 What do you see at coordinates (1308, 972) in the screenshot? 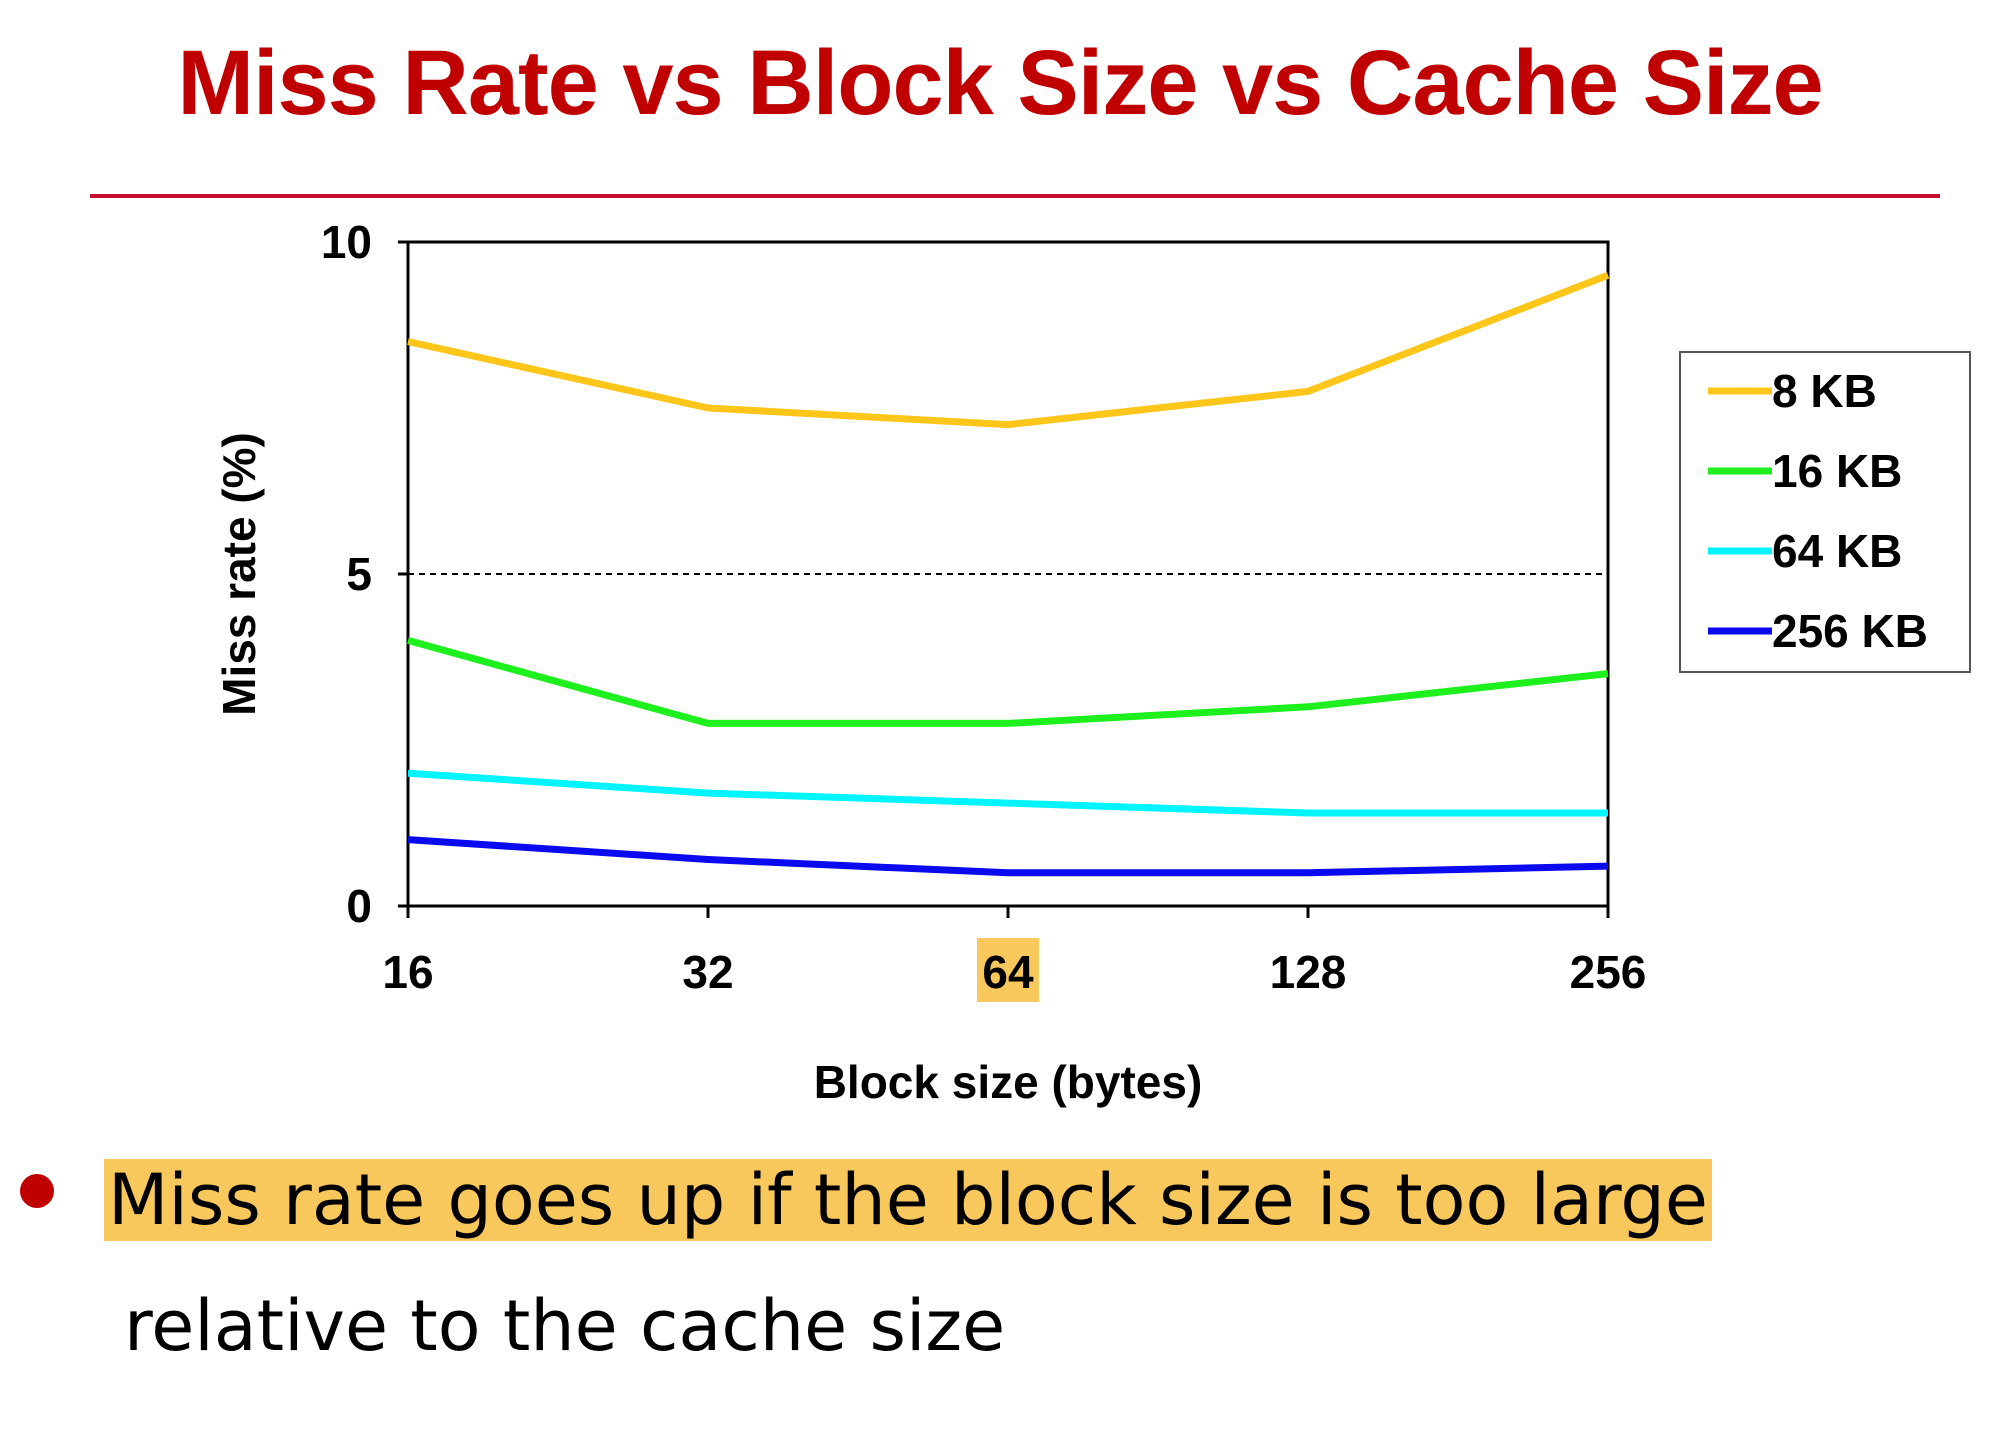
I see `x-tick-label: 128` at bounding box center [1308, 972].